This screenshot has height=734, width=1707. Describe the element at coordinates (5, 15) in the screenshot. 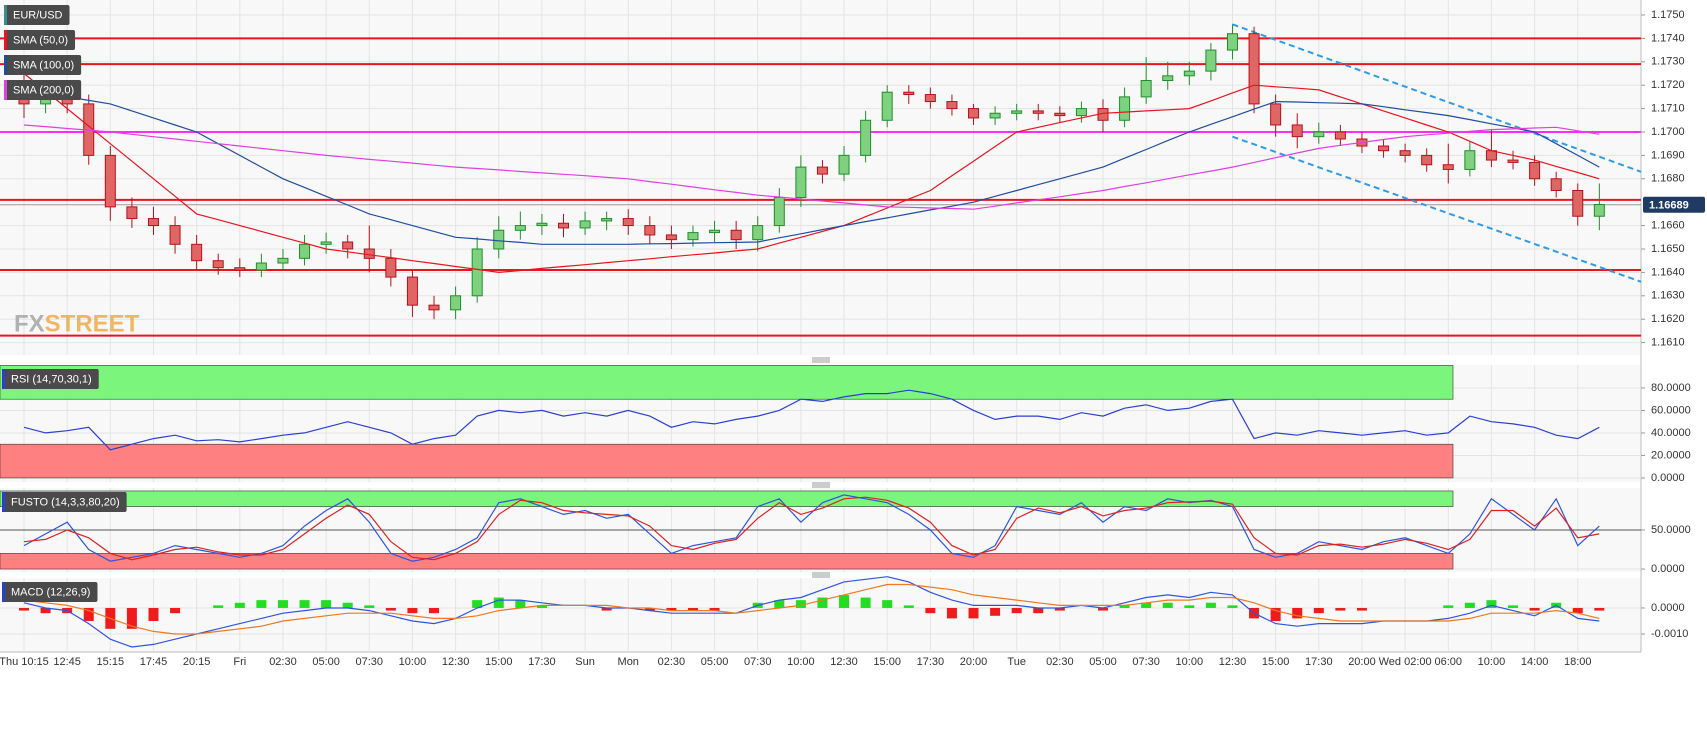

I see `legend-box-strip` at that location.